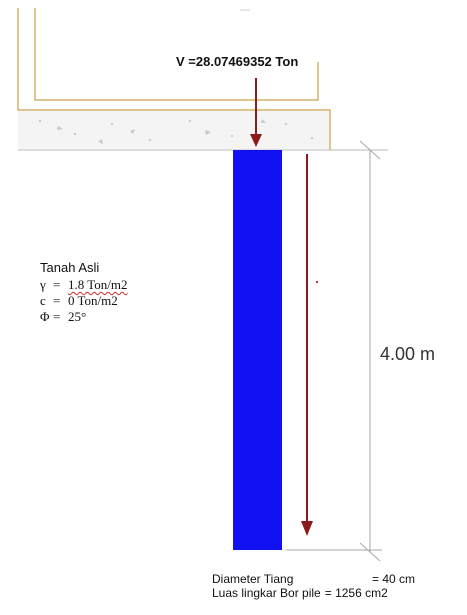 This screenshot has width=467, height=615. I want to click on depth-label: 4.00 m, so click(408, 354).